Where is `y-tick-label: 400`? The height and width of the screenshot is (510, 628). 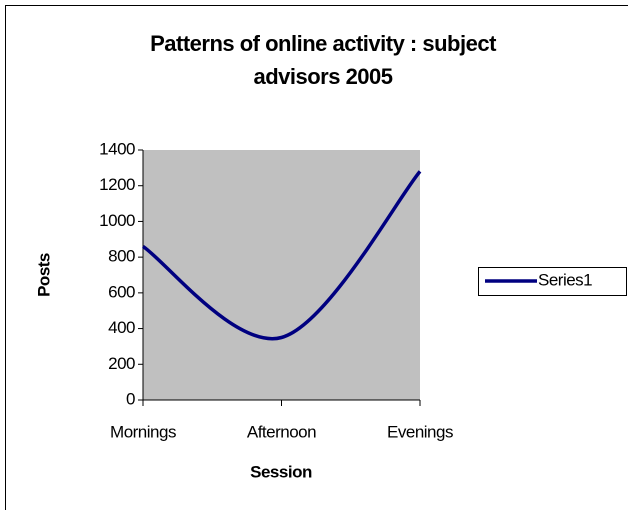
y-tick-label: 400 is located at coordinates (121, 327).